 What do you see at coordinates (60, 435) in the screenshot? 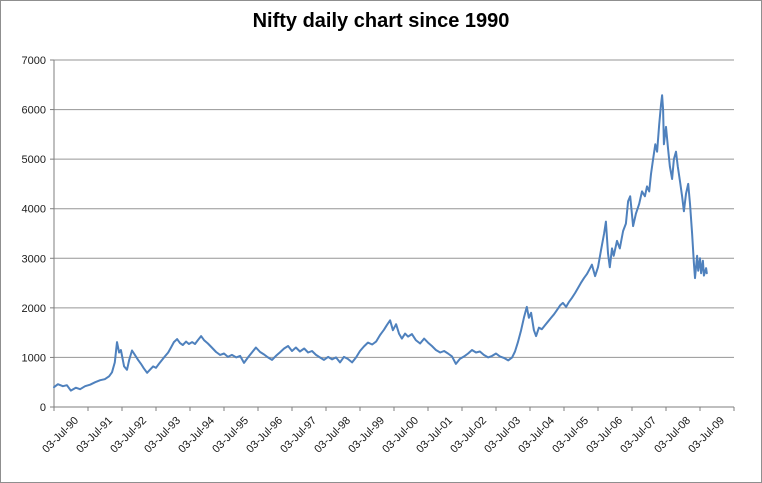
I see `x-tick-label: 03-Jul-90` at bounding box center [60, 435].